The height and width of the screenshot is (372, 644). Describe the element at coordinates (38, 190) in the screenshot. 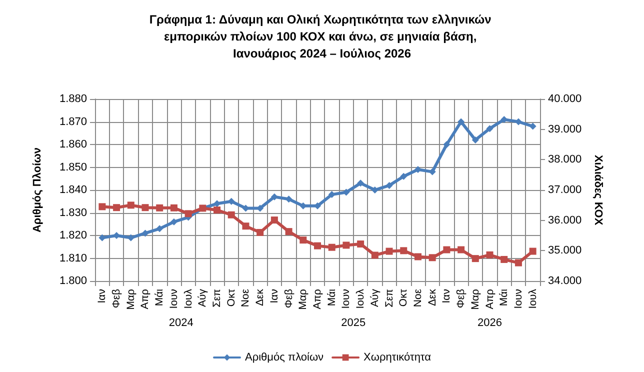

I see `y-axis-title: Αριθμός Πλοίων` at that location.